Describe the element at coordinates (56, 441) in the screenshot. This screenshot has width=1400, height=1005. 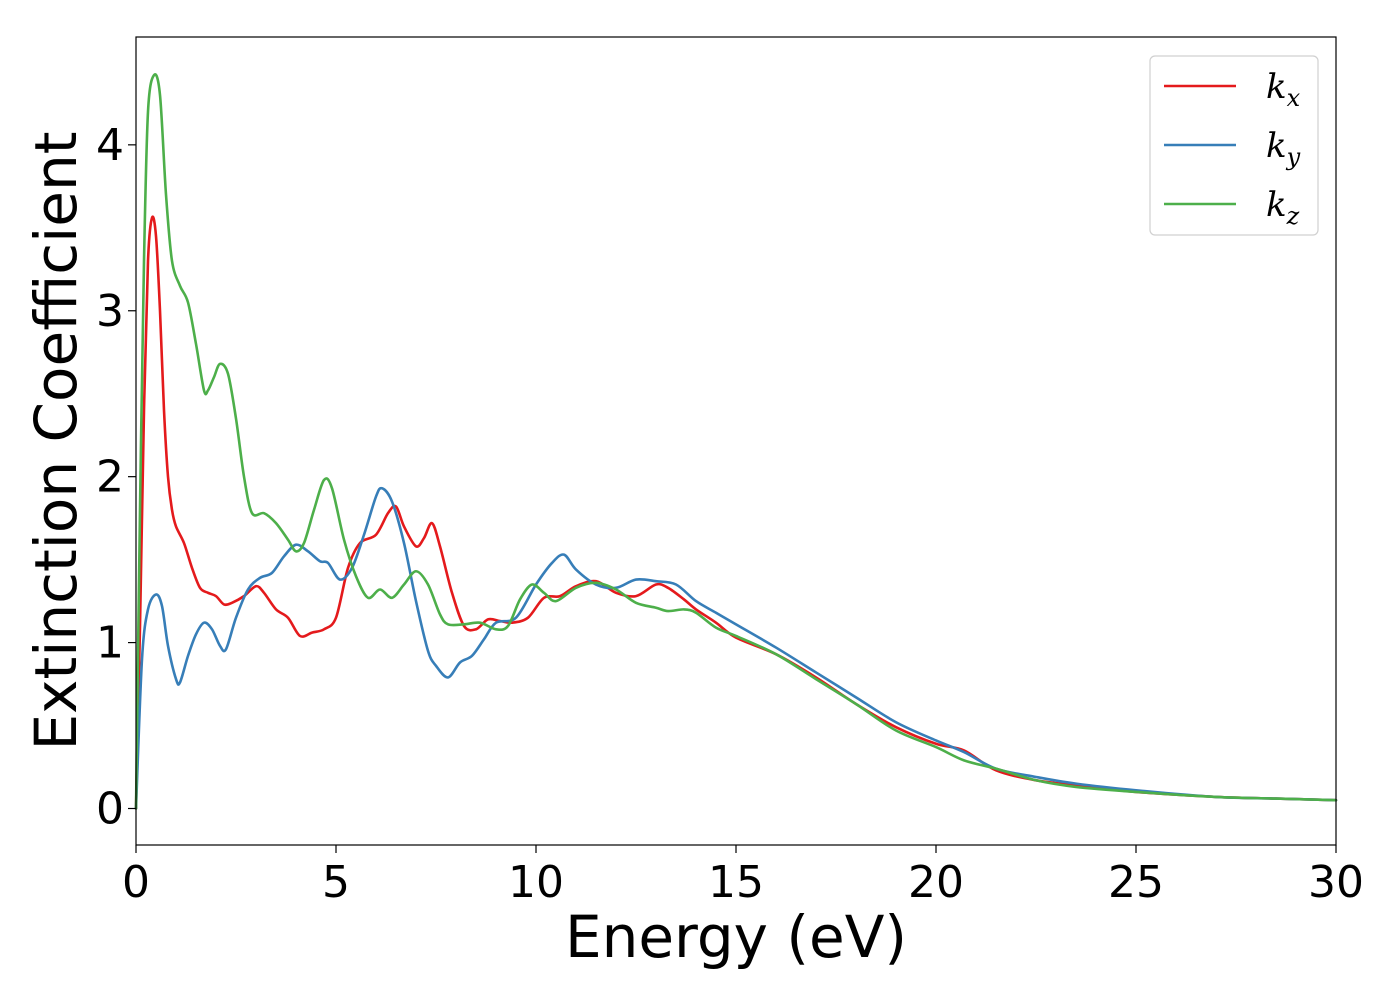
I see `y-axis-label: Extinction Coefficient` at that location.